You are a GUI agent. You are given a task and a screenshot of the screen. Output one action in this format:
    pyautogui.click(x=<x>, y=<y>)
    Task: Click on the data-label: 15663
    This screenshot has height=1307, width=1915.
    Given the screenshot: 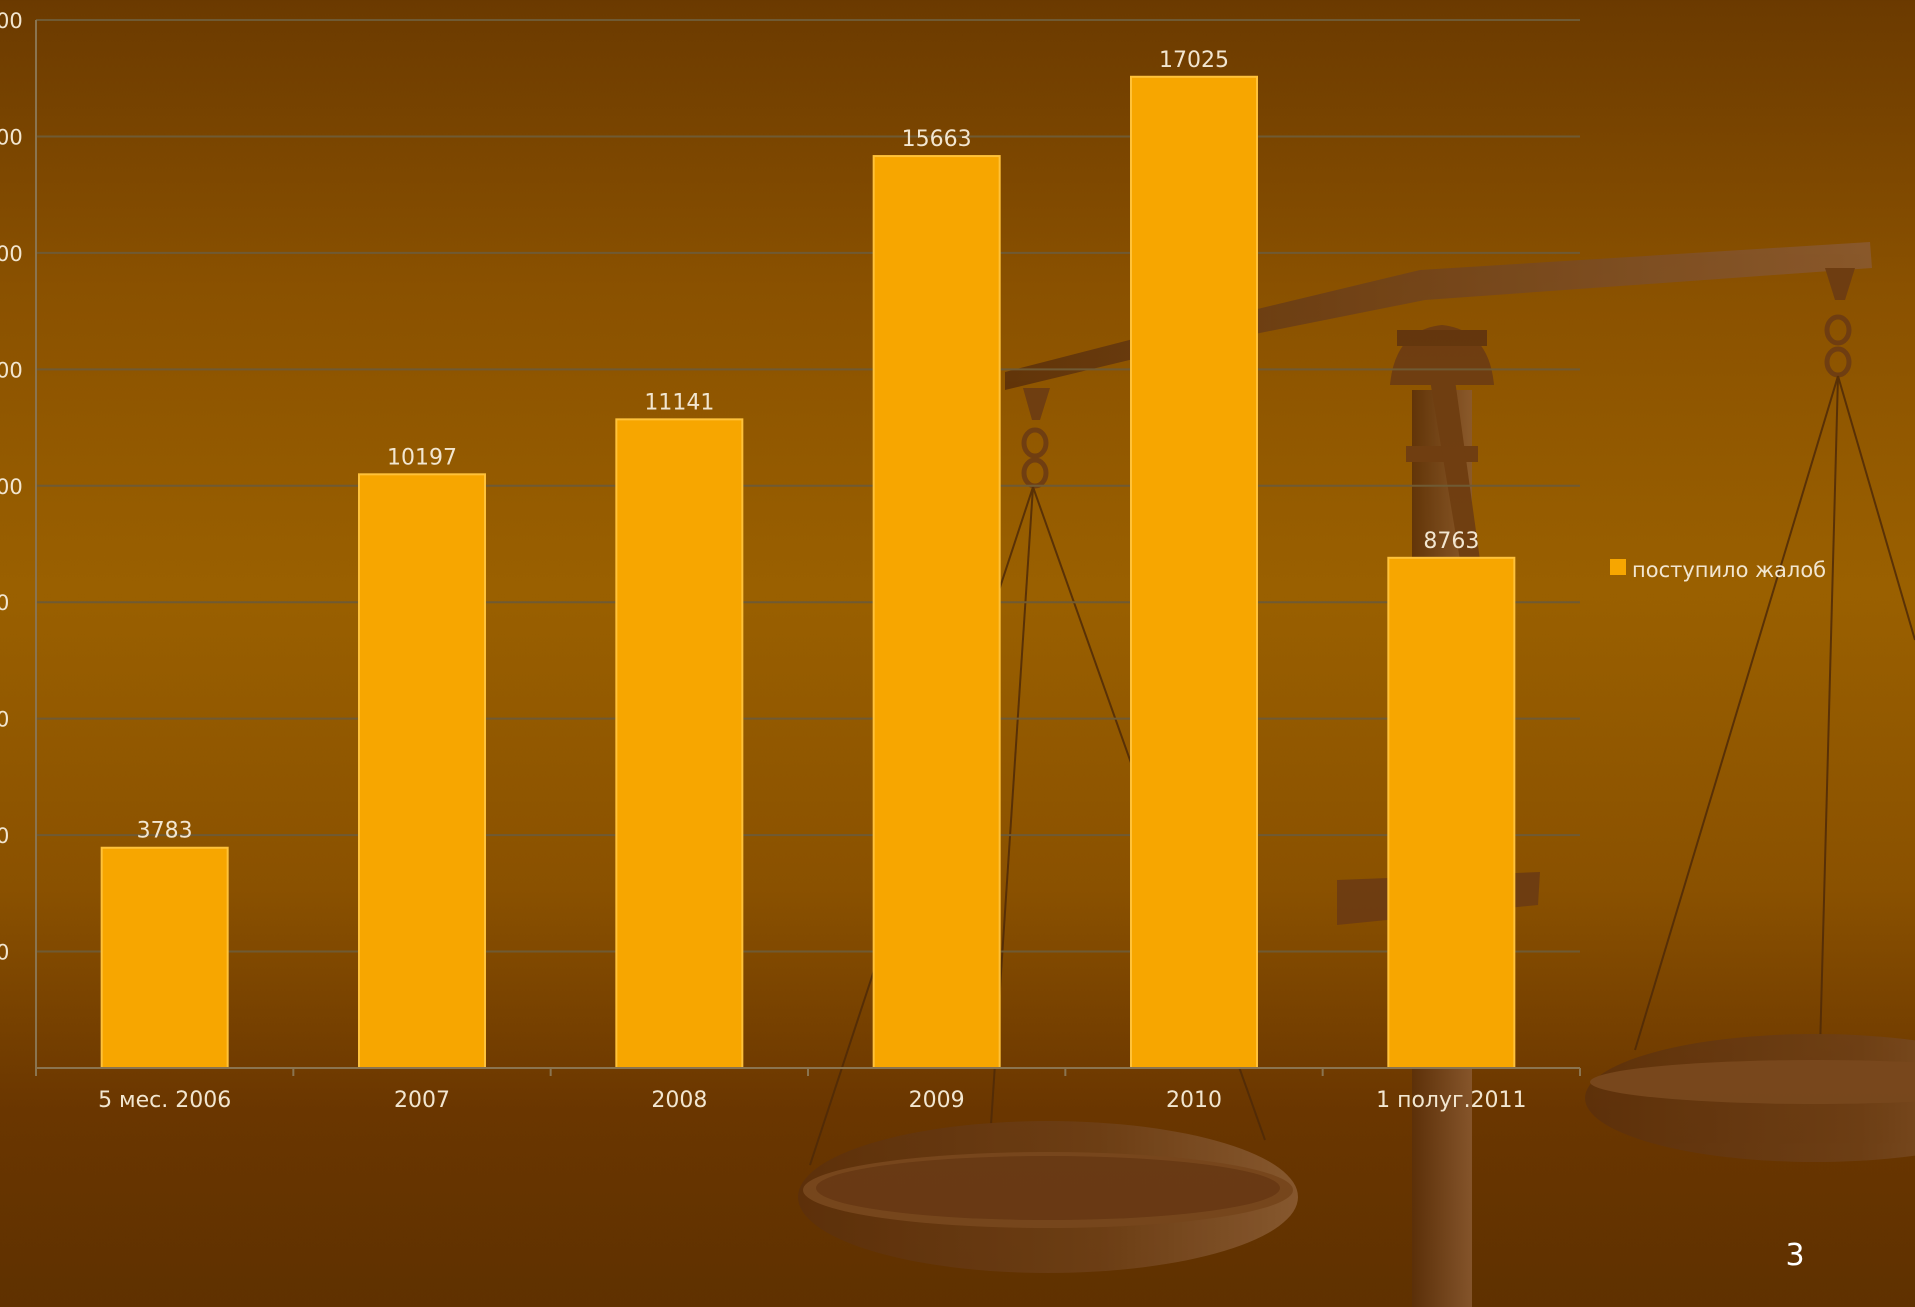 What is the action you would take?
    pyautogui.click(x=937, y=139)
    